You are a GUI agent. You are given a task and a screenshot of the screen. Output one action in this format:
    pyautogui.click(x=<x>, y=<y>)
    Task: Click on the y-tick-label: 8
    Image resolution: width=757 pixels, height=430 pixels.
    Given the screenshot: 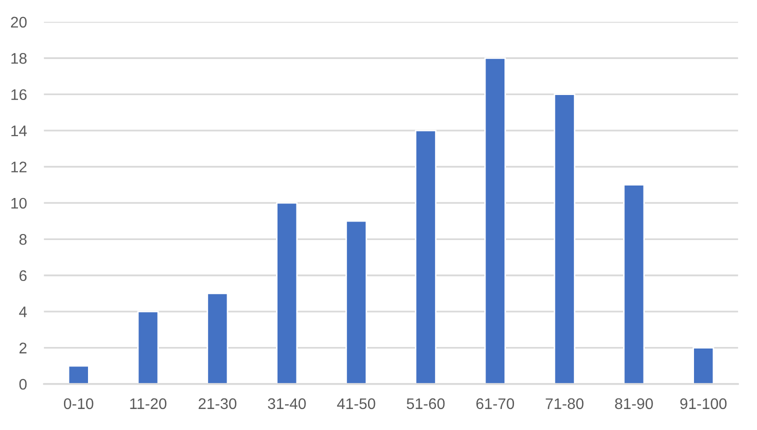 What is the action you would take?
    pyautogui.click(x=23, y=239)
    